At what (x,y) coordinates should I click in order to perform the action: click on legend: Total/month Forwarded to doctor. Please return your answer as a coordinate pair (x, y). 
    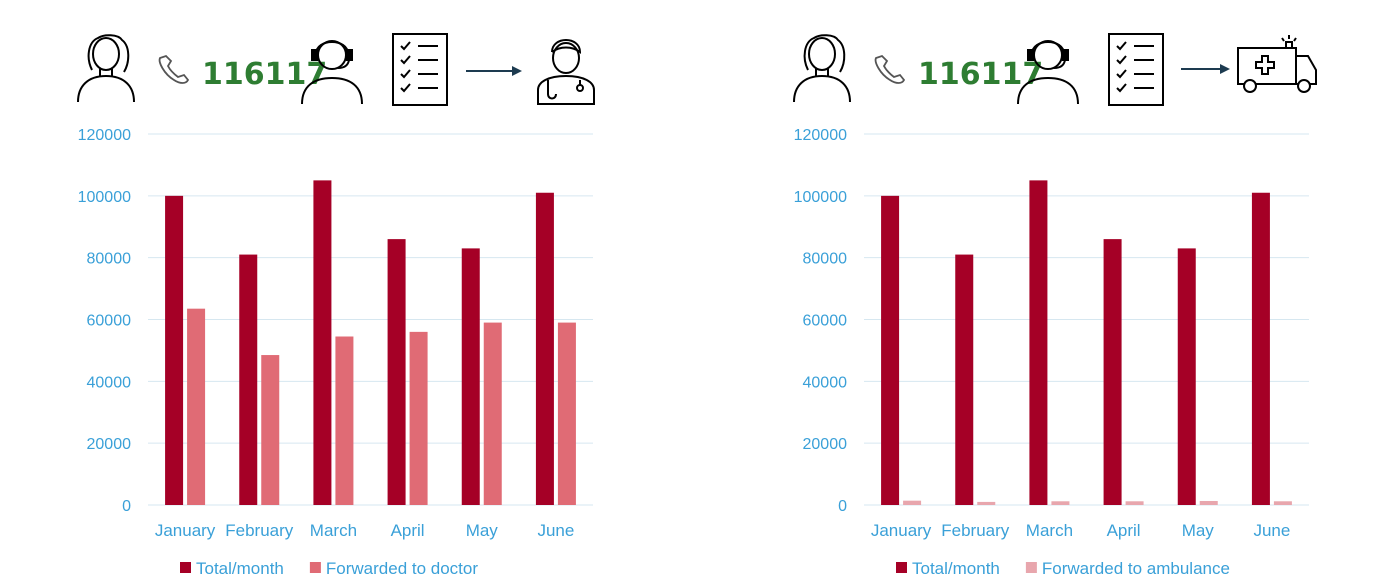
    Looking at the image, I should click on (329, 568).